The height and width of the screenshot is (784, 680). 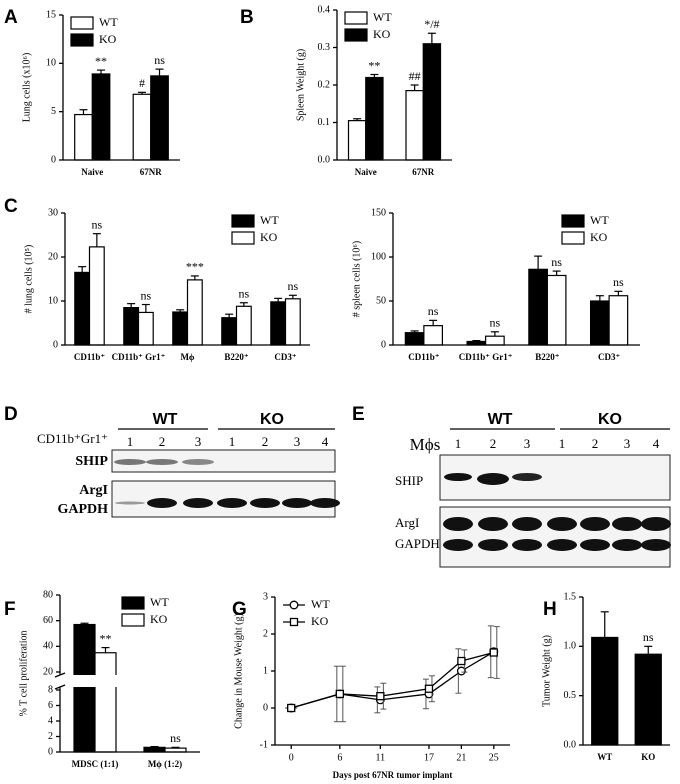 What do you see at coordinates (300, 85) in the screenshot?
I see `y-axis-label: Spleen Weight (g)` at bounding box center [300, 85].